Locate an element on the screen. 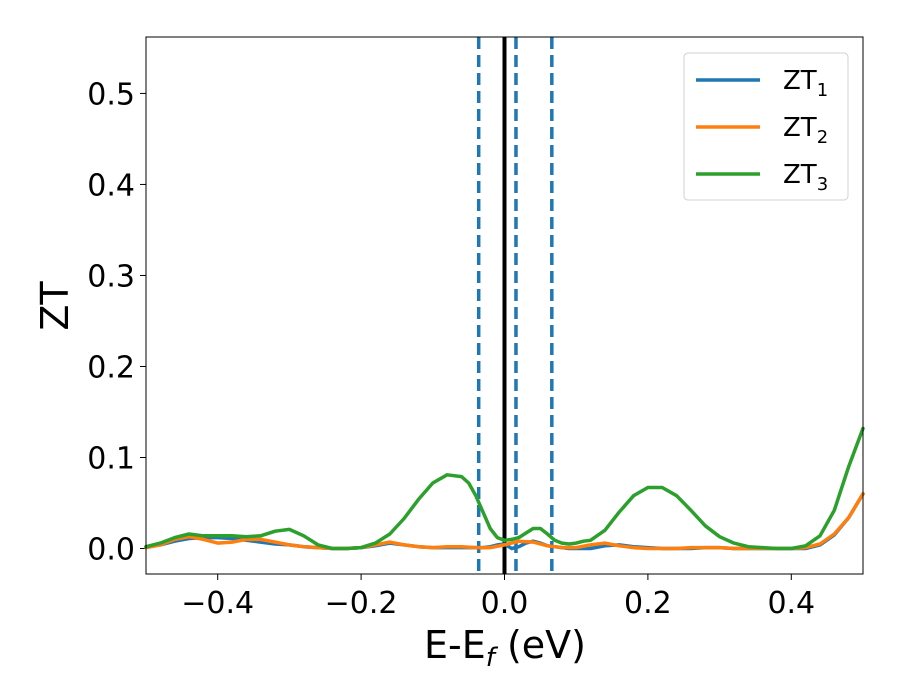 Image resolution: width=900 pixels, height=700 pixels. series-lines is located at coordinates (504, 488).